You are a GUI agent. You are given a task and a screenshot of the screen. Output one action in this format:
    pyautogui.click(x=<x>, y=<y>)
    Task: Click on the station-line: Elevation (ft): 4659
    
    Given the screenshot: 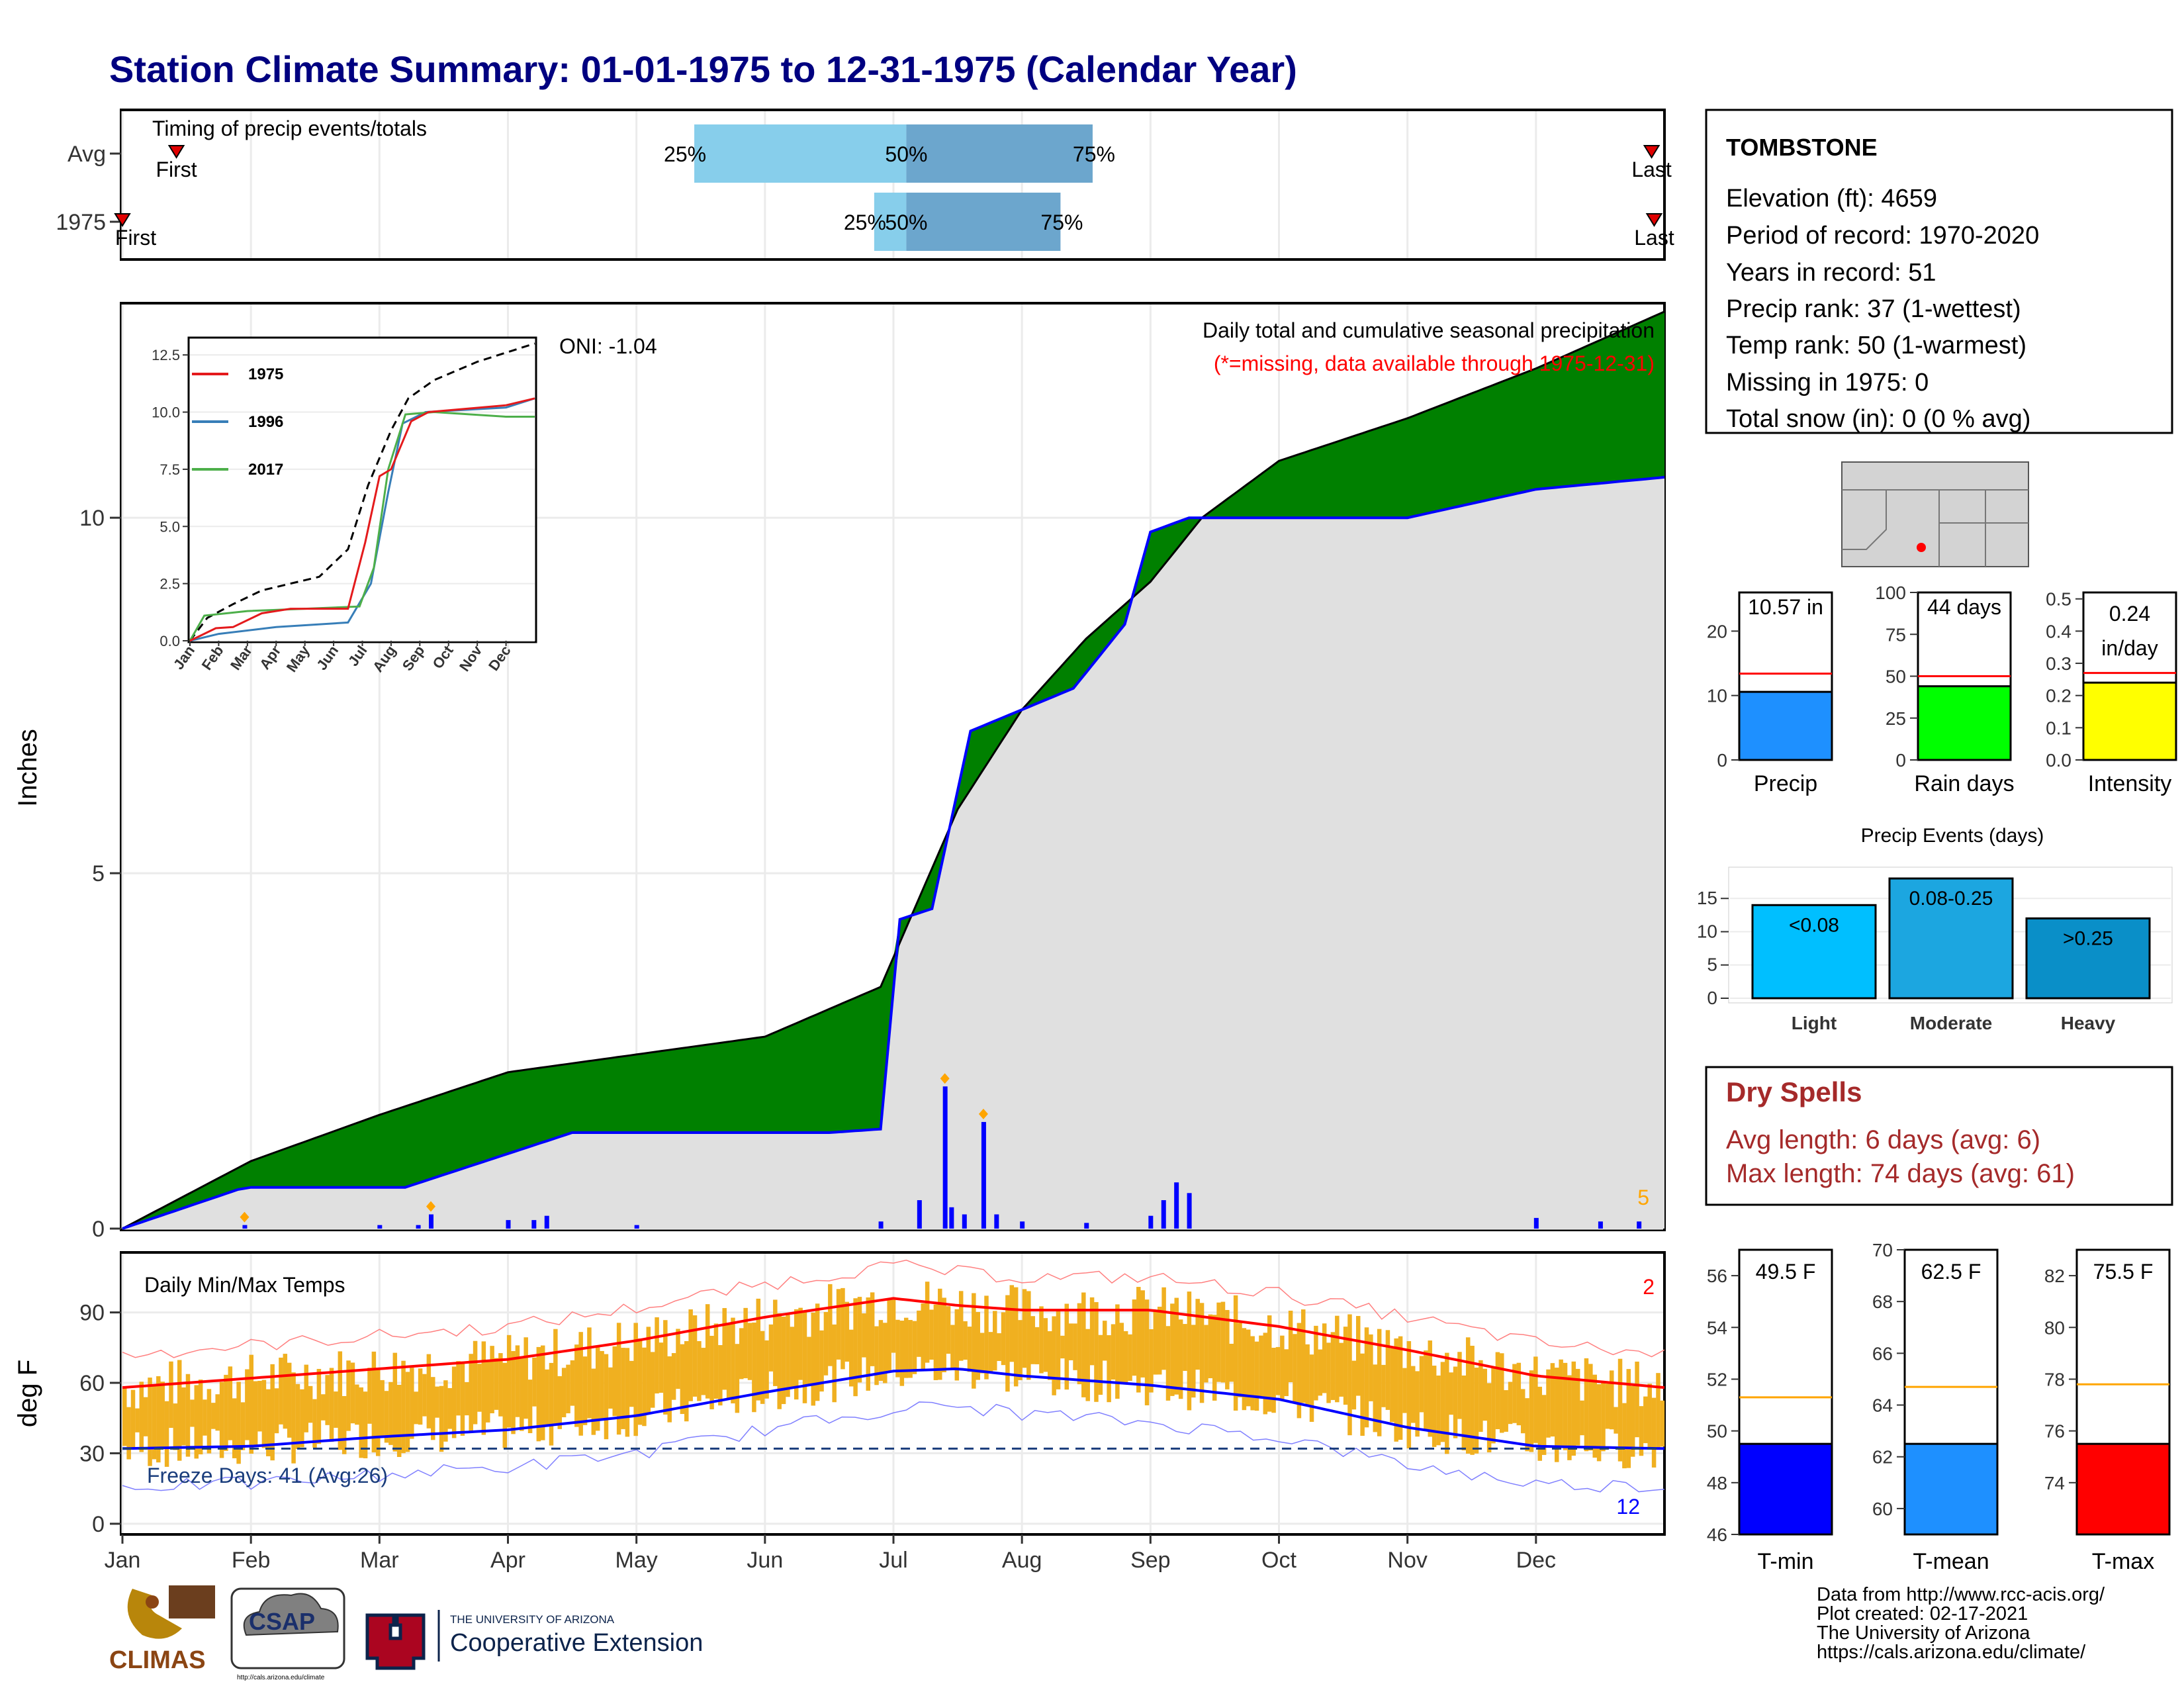 What is the action you would take?
    pyautogui.click(x=1831, y=198)
    